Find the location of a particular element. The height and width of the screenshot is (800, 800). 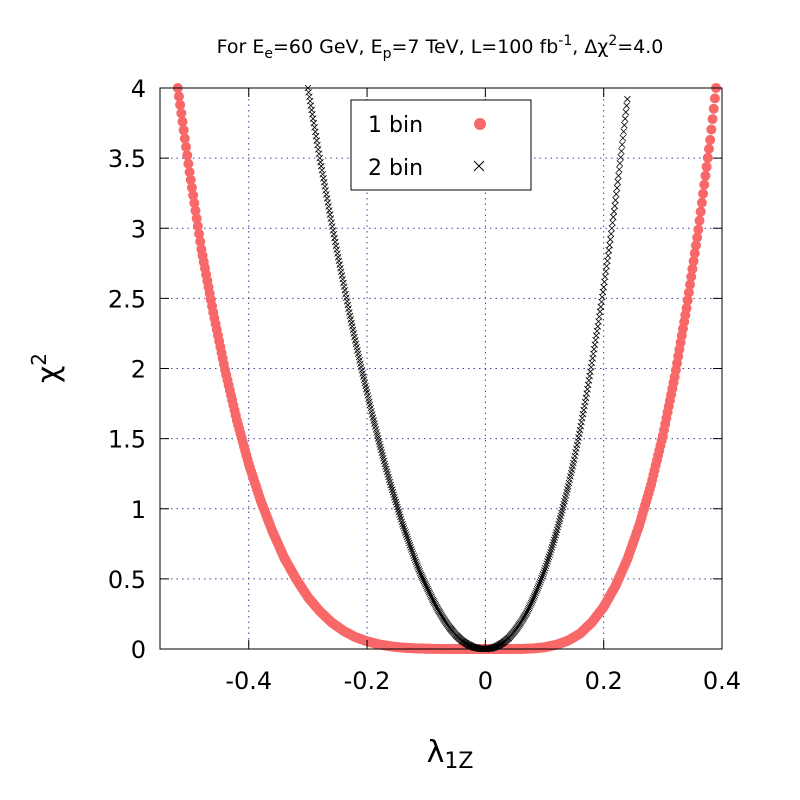

legend-label-2bin: 2 bin is located at coordinates (395, 168).